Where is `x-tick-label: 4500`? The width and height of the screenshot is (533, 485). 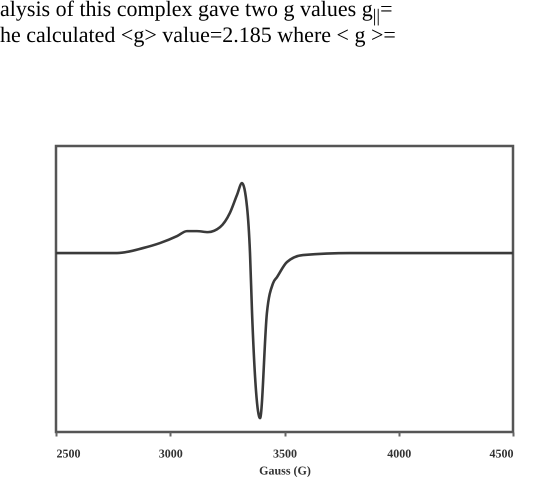 x-tick-label: 4500 is located at coordinates (502, 453).